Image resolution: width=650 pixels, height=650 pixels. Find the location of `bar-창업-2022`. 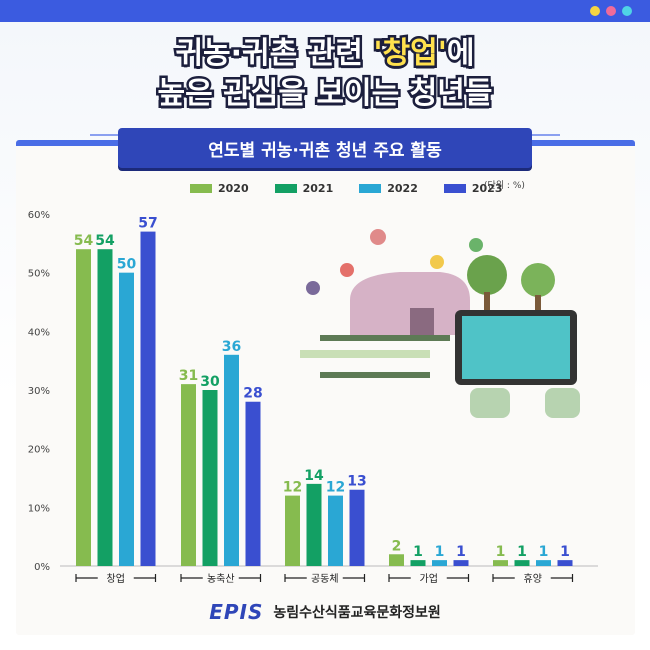

bar-창업-2022 is located at coordinates (126, 419).